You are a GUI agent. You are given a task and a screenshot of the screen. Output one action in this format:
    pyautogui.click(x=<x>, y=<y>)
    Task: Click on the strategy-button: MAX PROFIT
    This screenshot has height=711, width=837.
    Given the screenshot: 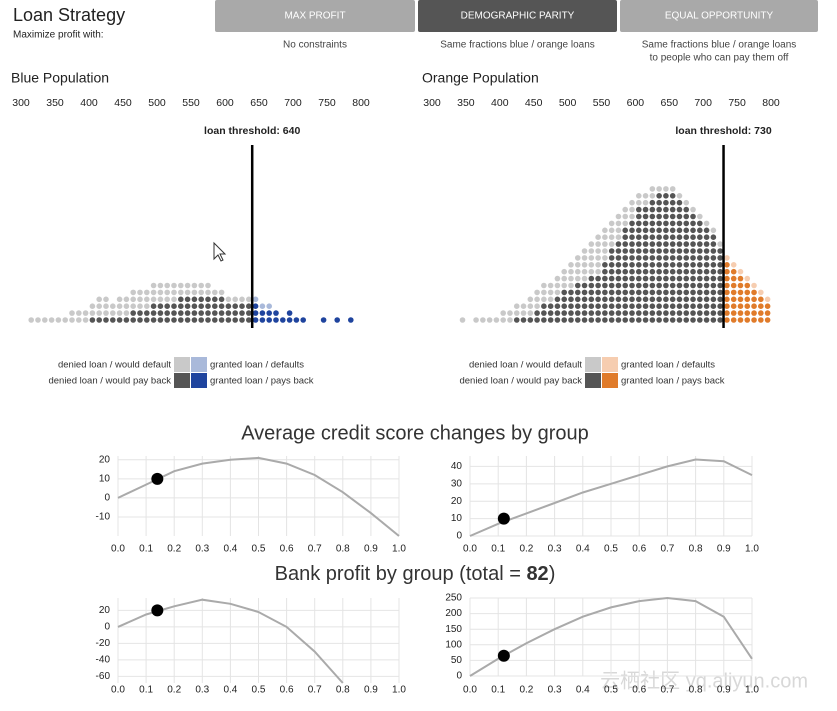 What is the action you would take?
    pyautogui.click(x=315, y=16)
    